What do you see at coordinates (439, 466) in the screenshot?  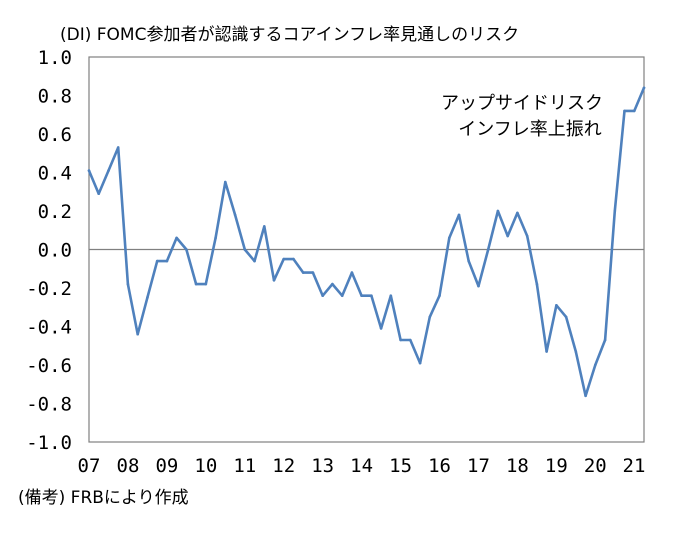 I see `x-tick-label: 16` at bounding box center [439, 466].